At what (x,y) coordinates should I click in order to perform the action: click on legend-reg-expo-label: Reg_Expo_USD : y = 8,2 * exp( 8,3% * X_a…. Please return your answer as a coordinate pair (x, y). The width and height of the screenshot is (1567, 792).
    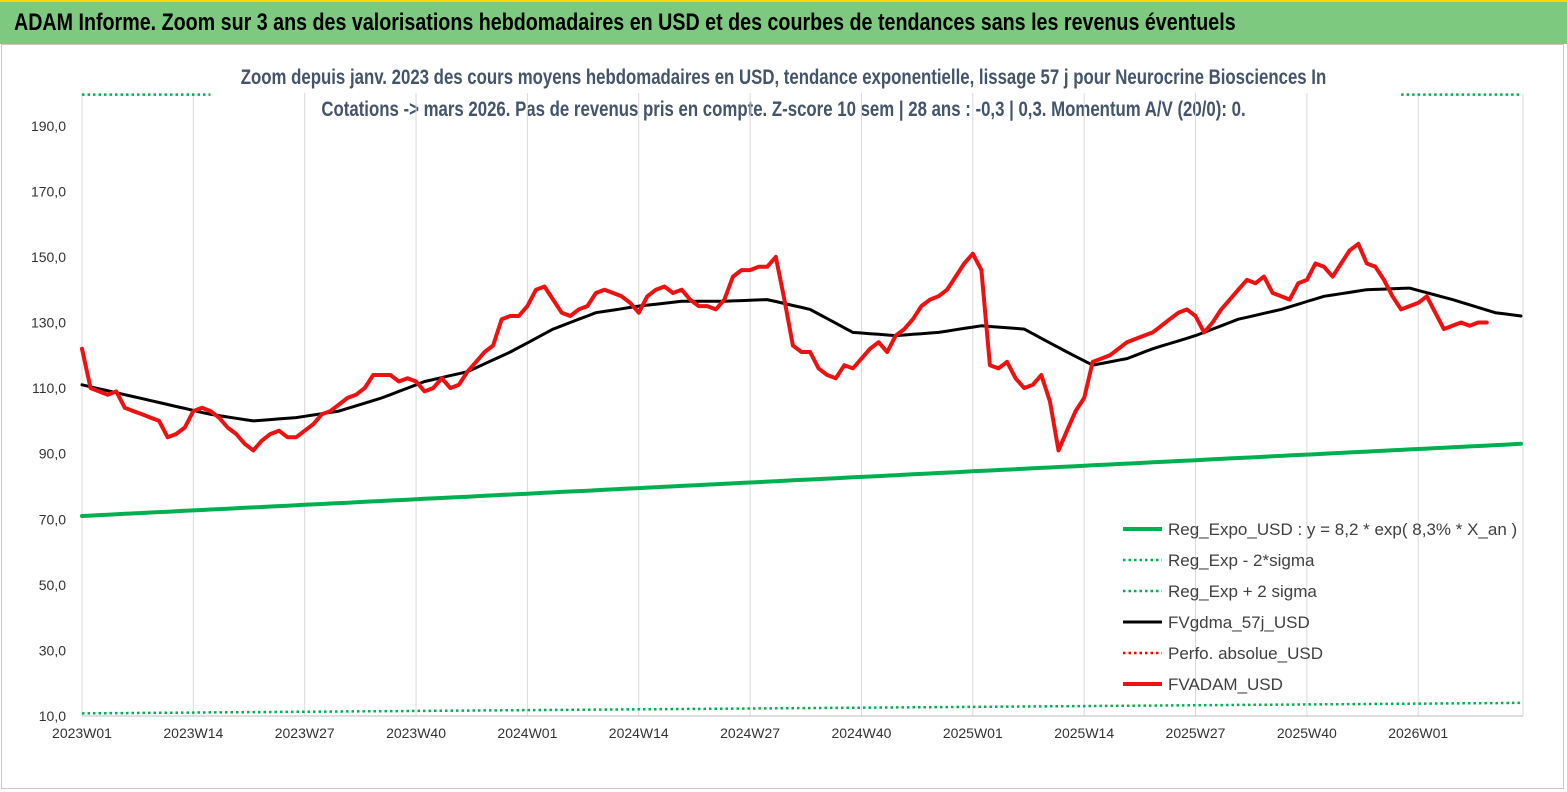
    Looking at the image, I should click on (1342, 529).